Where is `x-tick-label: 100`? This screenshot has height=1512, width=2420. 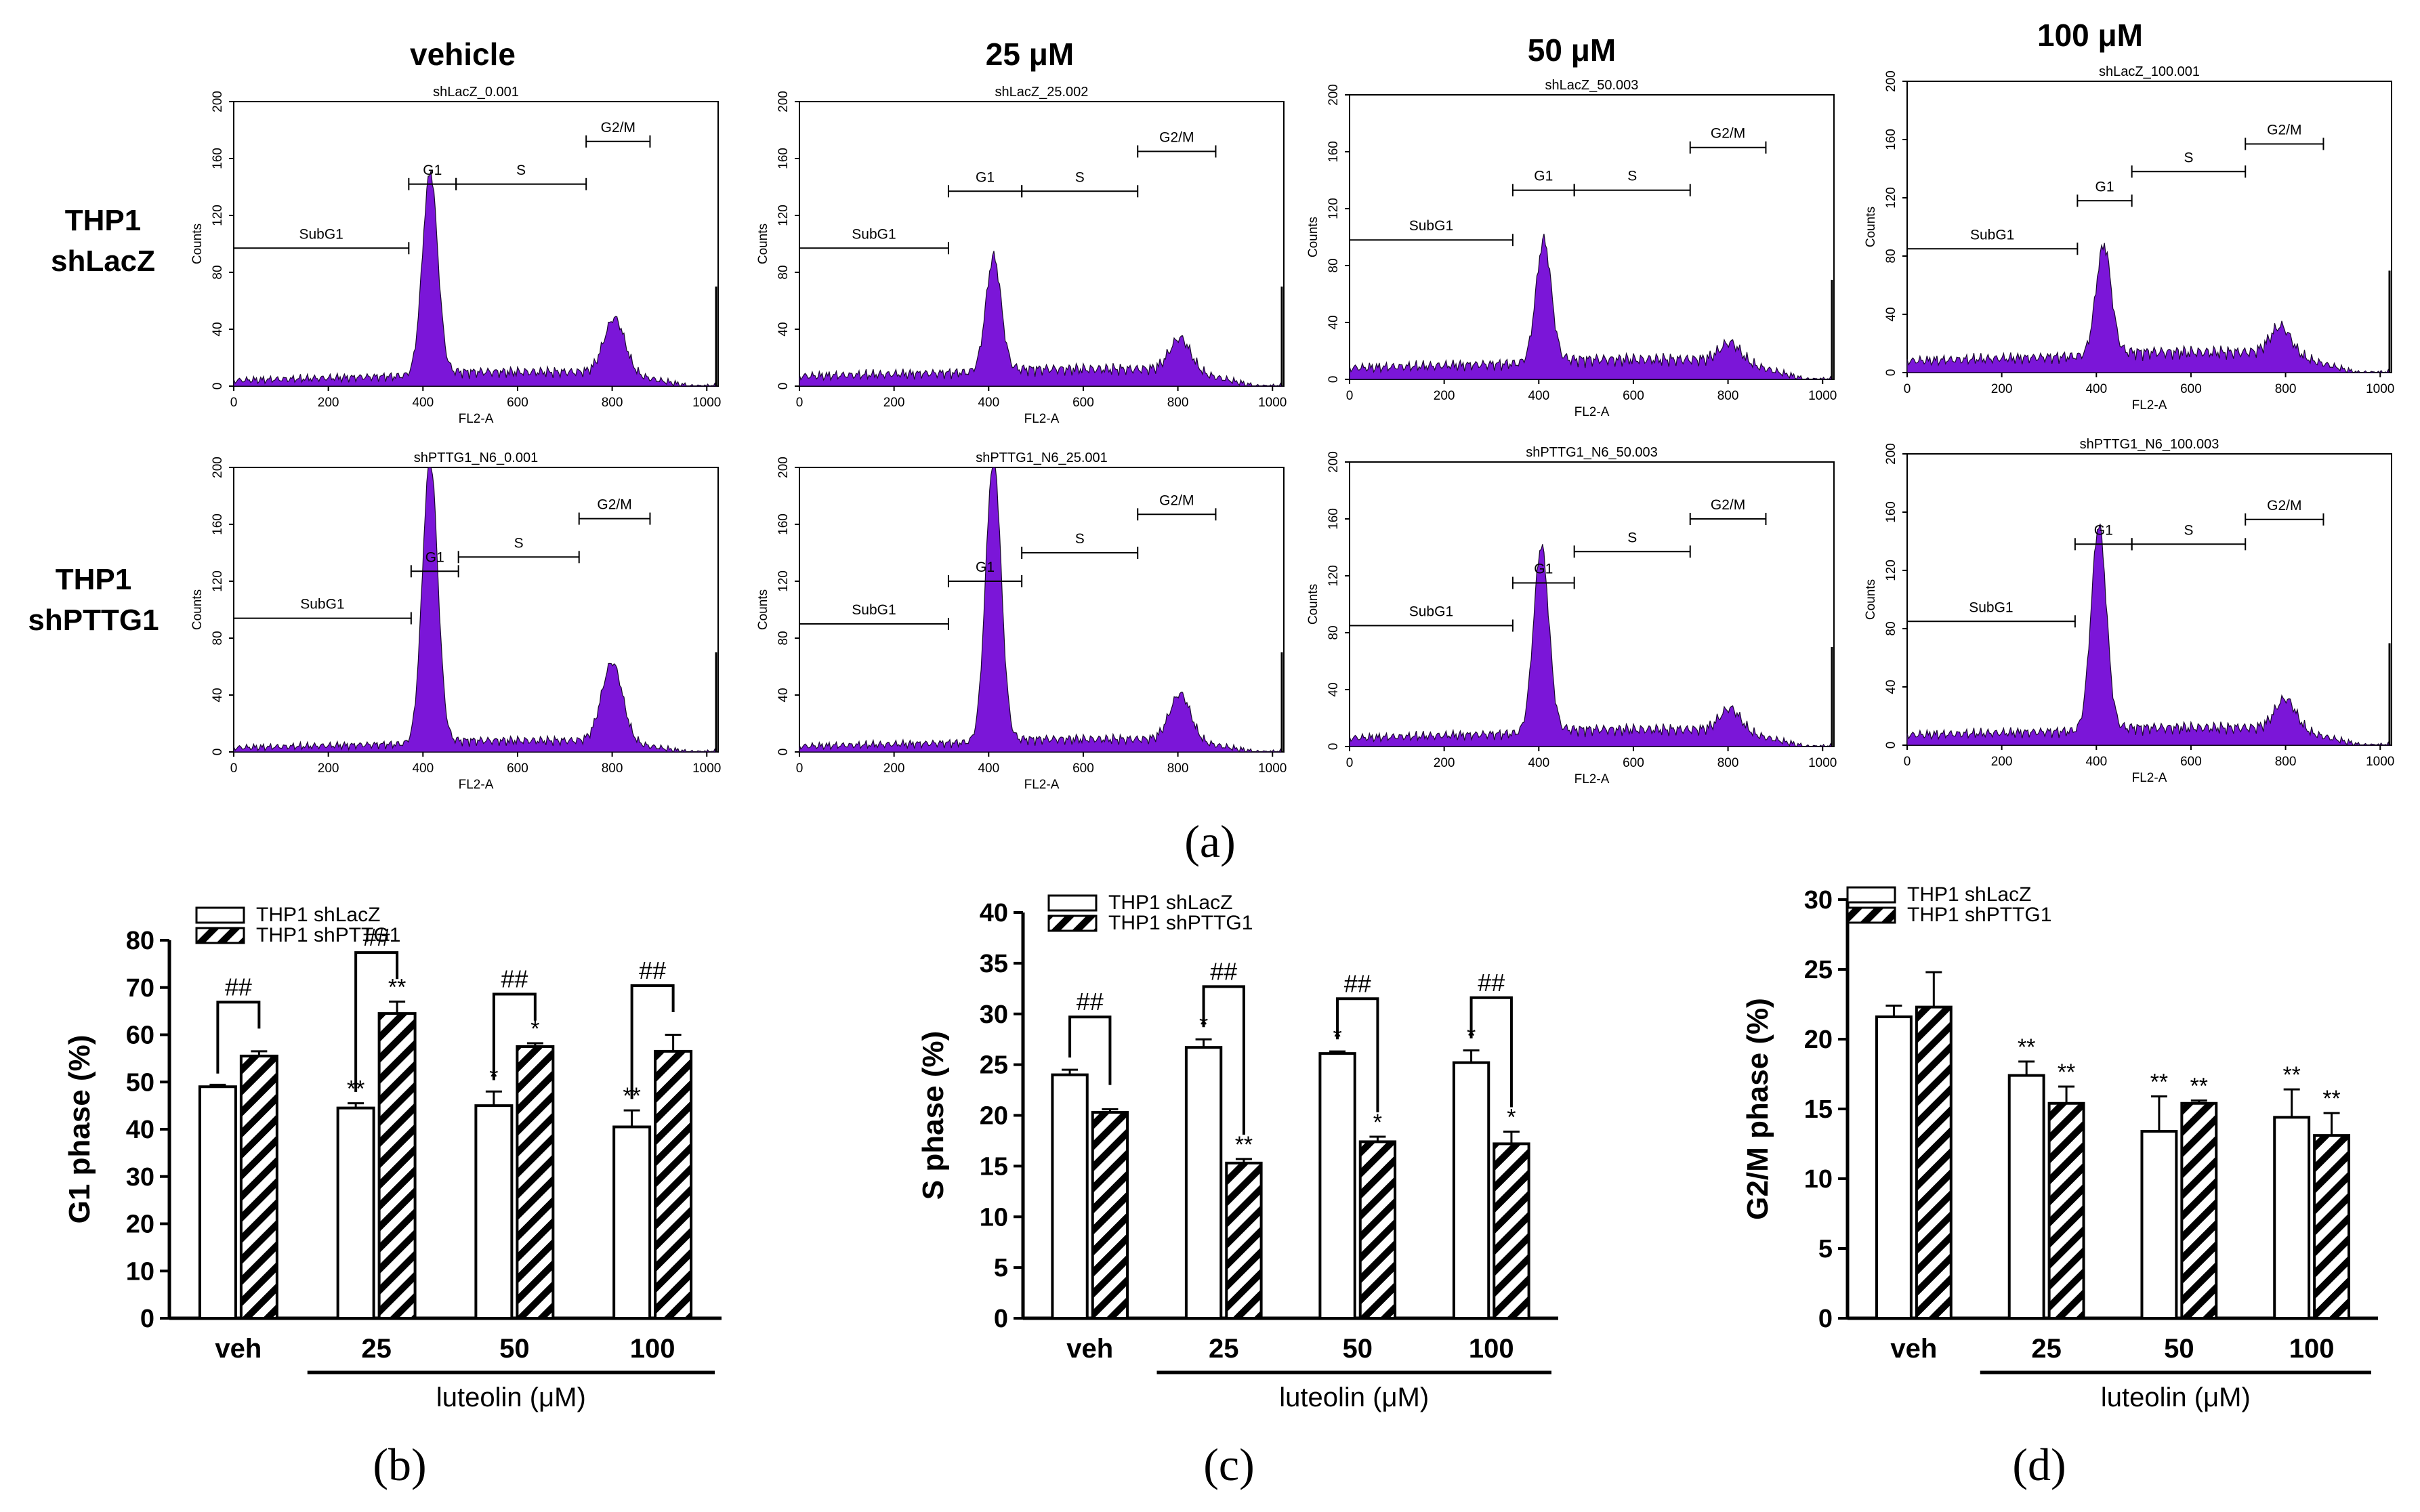
x-tick-label: 100 is located at coordinates (652, 1349).